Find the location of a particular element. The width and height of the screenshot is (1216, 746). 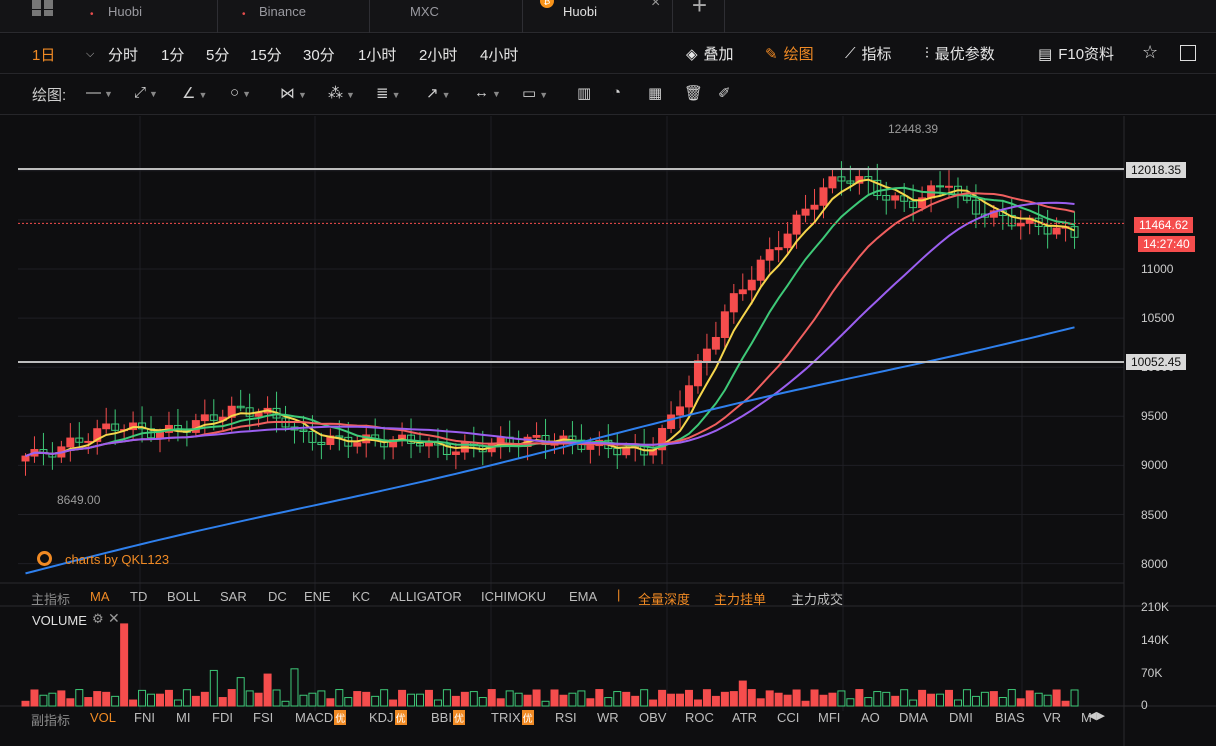

range-tool-icon: ↔ ▼ is located at coordinates (487, 92).